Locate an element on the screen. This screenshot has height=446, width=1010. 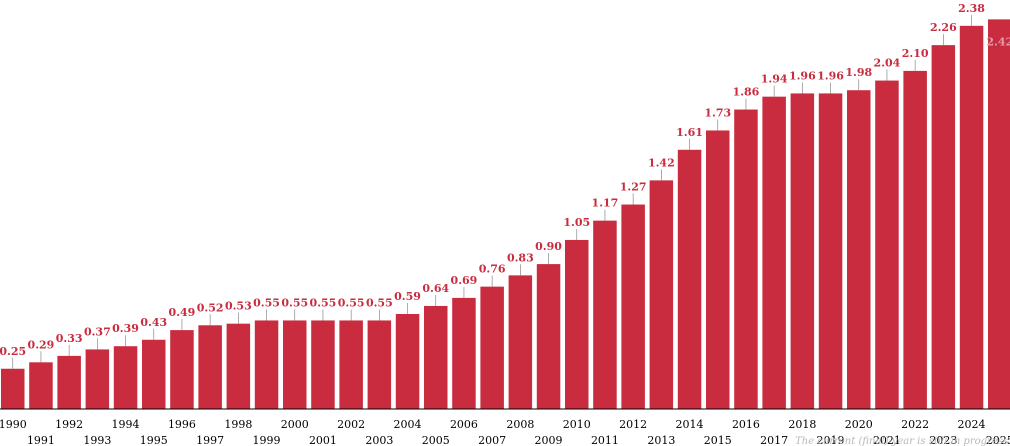
value-label-2002: 0.55 is located at coordinates (351, 302).